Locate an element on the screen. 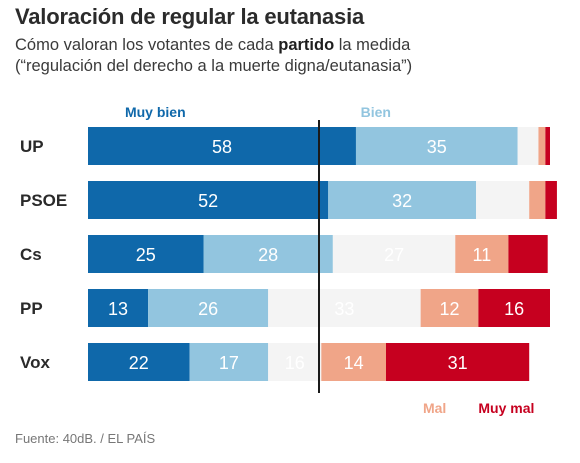 The image size is (580, 463). bar-vox-muy-mal is located at coordinates (457, 362).